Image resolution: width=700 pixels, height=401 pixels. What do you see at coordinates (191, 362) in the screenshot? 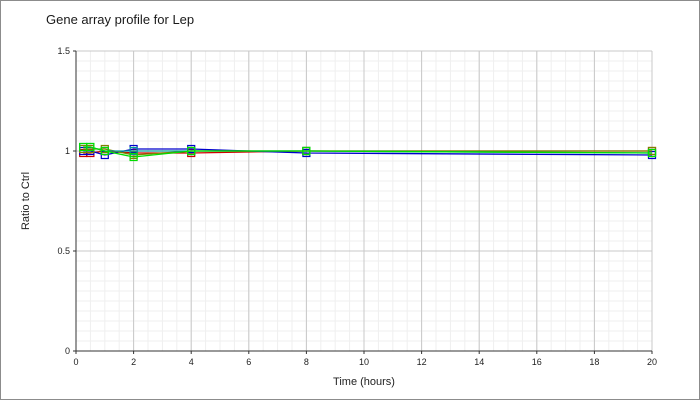
I see `x-tick-label: 4` at bounding box center [191, 362].